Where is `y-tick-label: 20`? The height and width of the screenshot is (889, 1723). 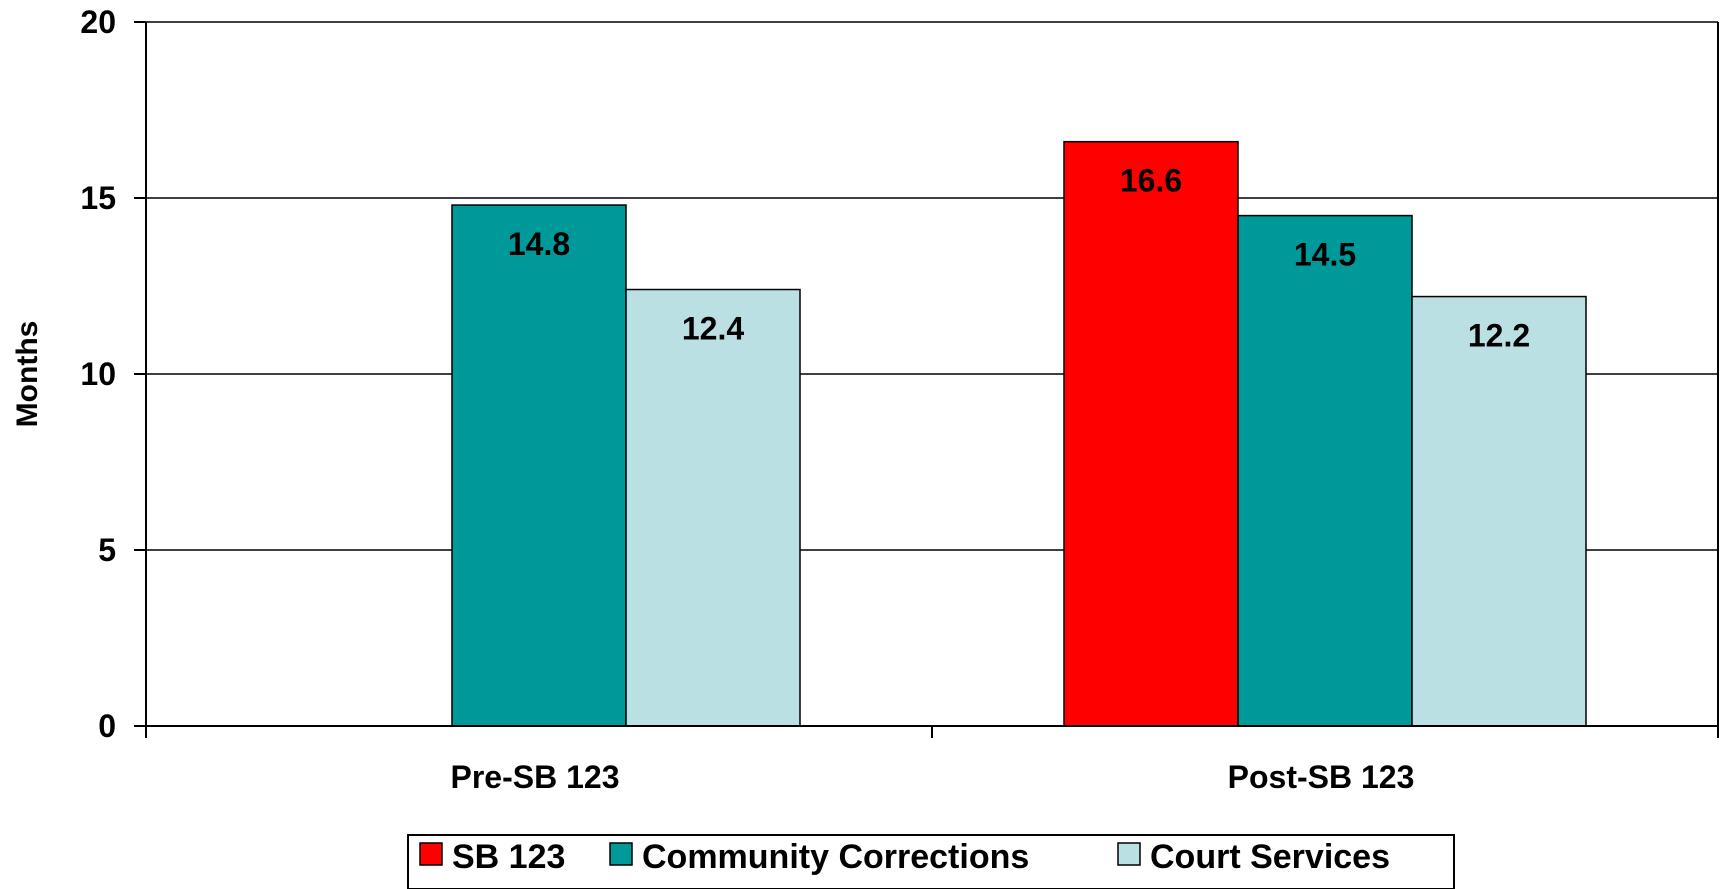 y-tick-label: 20 is located at coordinates (98, 22).